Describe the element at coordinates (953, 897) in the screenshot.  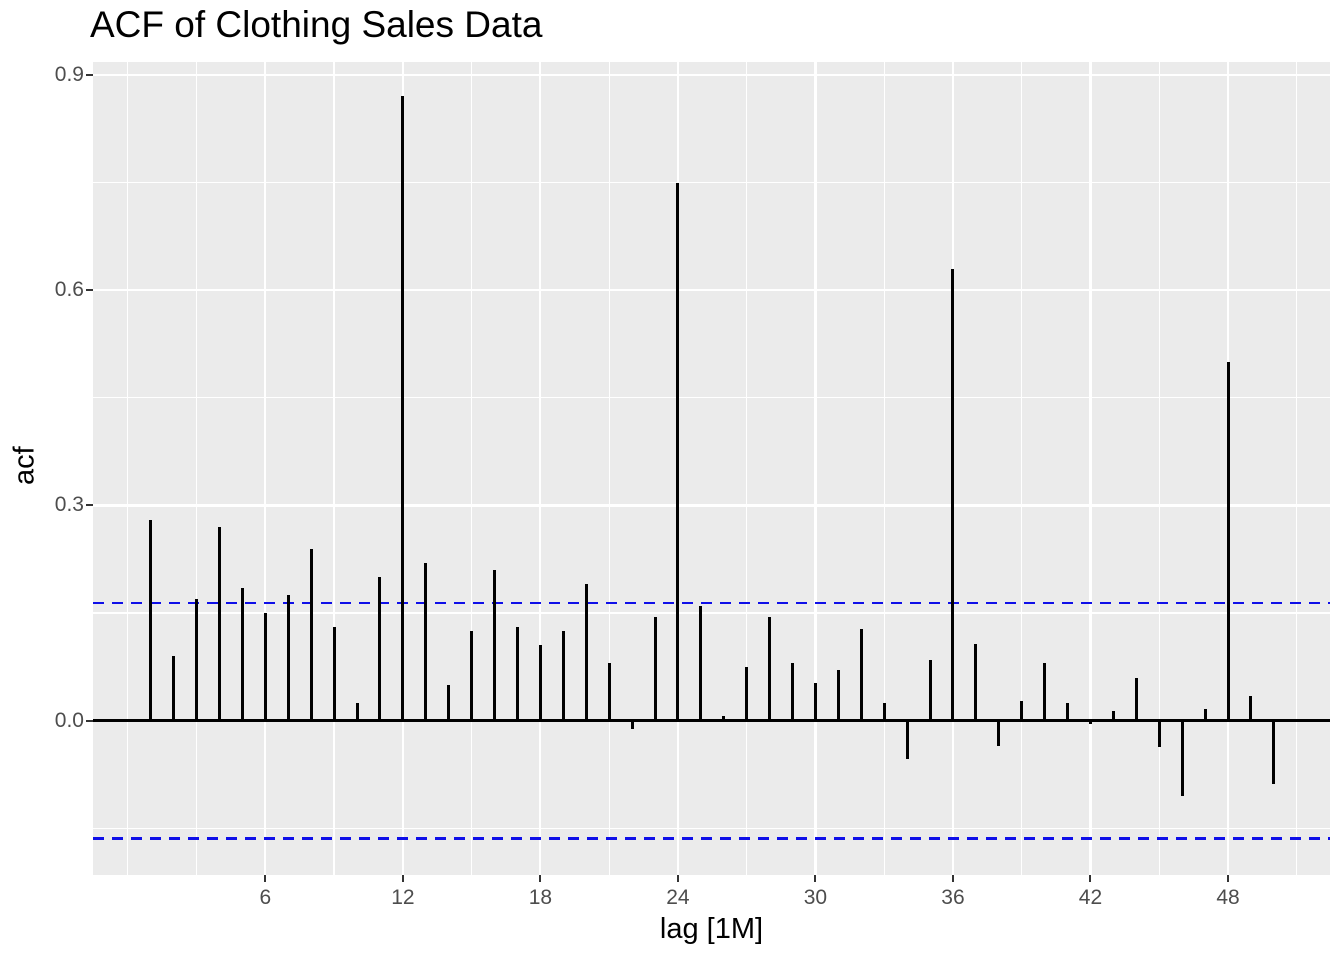
I see `x-axis-tick-label: 36` at that location.